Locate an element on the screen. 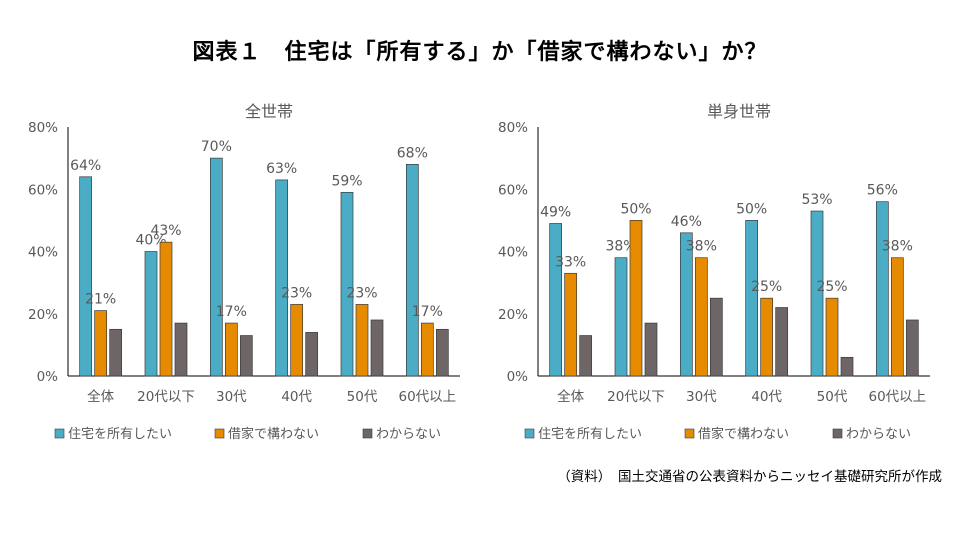  data-label-own: 53% is located at coordinates (816, 200).